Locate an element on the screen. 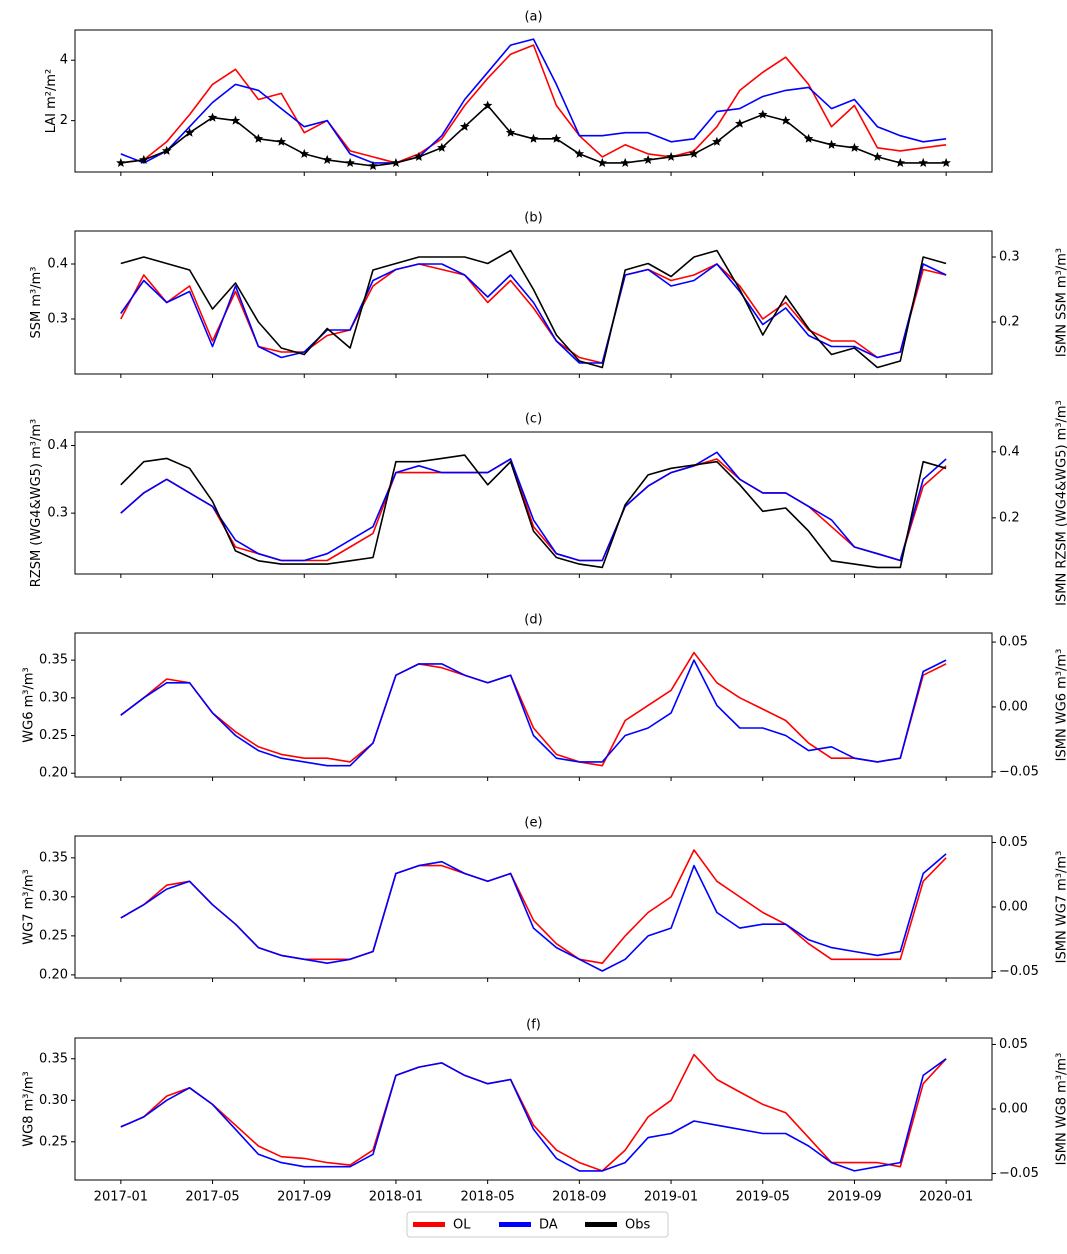 The image size is (1067, 1254). x-tick-label: 2018-05 is located at coordinates (487, 1197).